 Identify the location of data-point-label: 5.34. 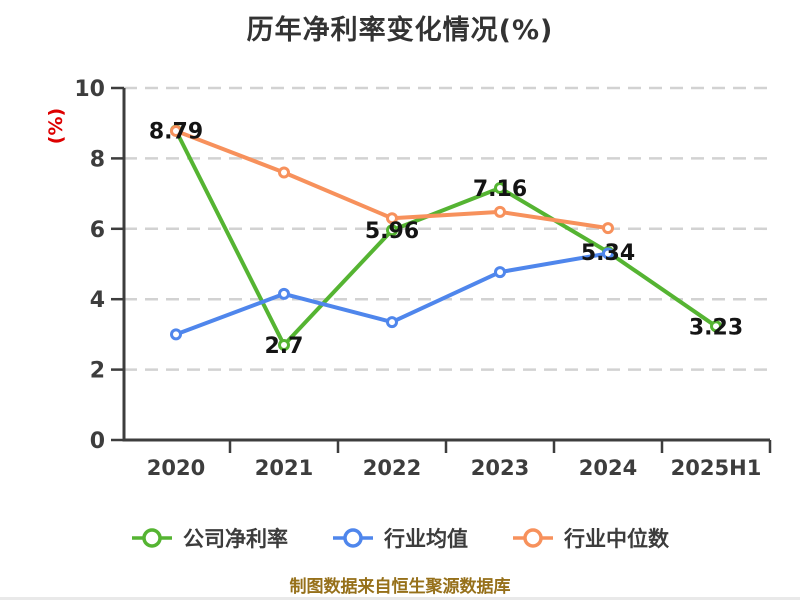
(608, 253).